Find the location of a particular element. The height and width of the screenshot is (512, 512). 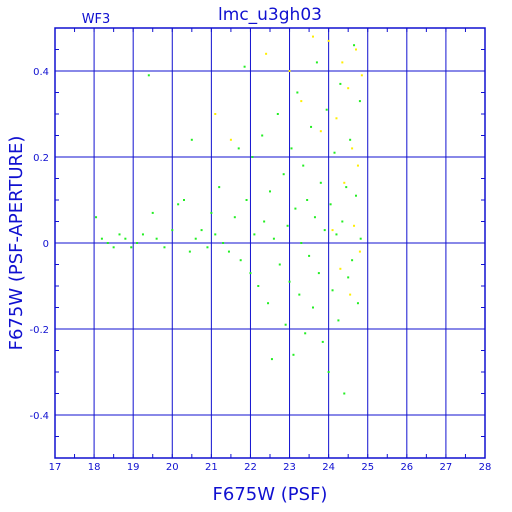

y-tick-label: -0.4 is located at coordinates (39, 416).